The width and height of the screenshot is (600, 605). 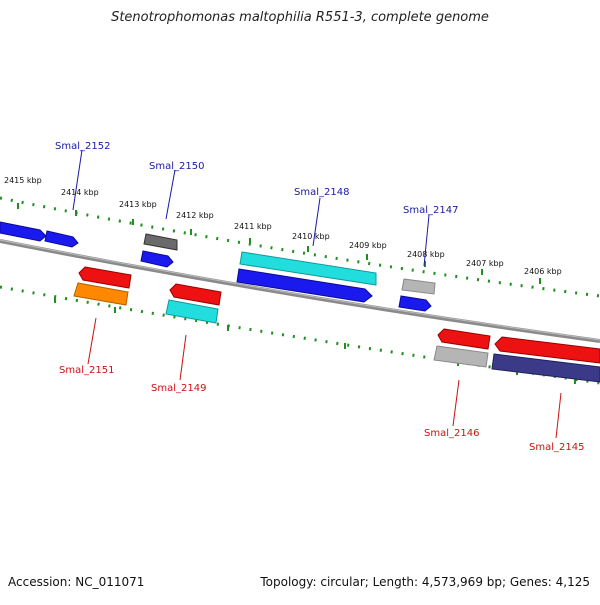 I want to click on gene-label: Smal_2146, so click(x=451, y=433).